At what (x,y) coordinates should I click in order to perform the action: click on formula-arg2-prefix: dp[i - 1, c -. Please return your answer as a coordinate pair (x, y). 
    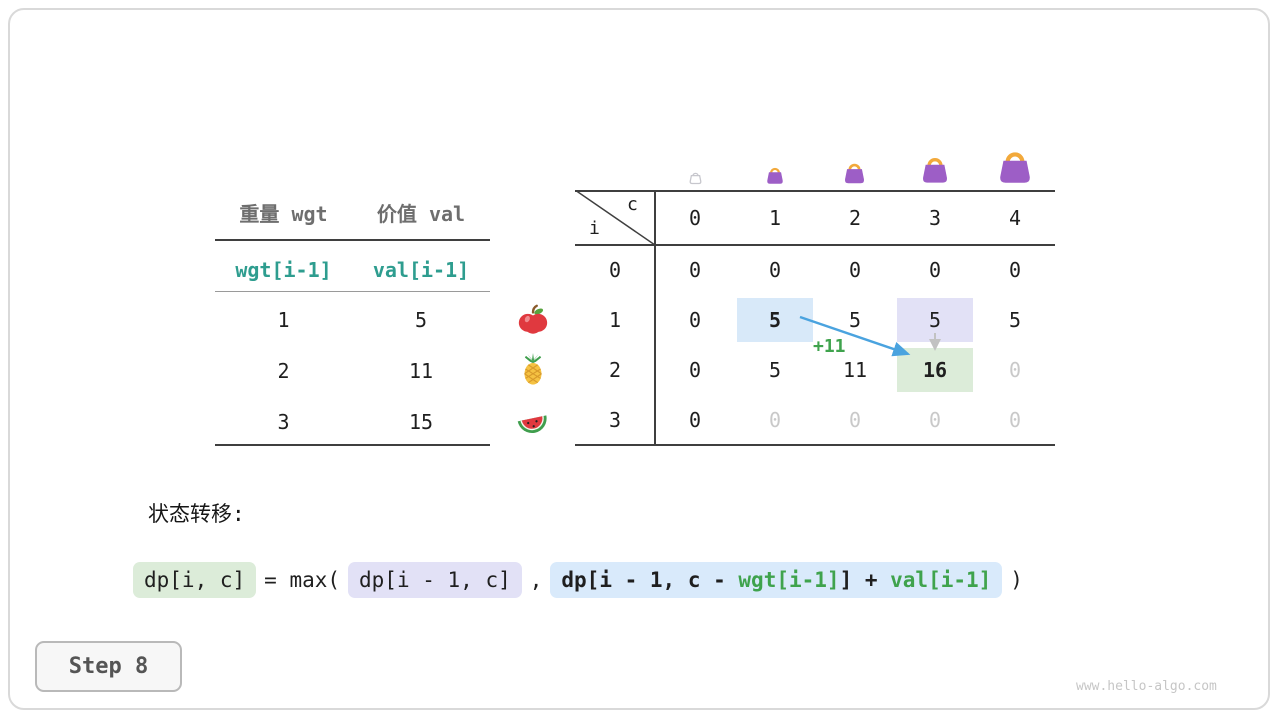
    Looking at the image, I should click on (650, 580).